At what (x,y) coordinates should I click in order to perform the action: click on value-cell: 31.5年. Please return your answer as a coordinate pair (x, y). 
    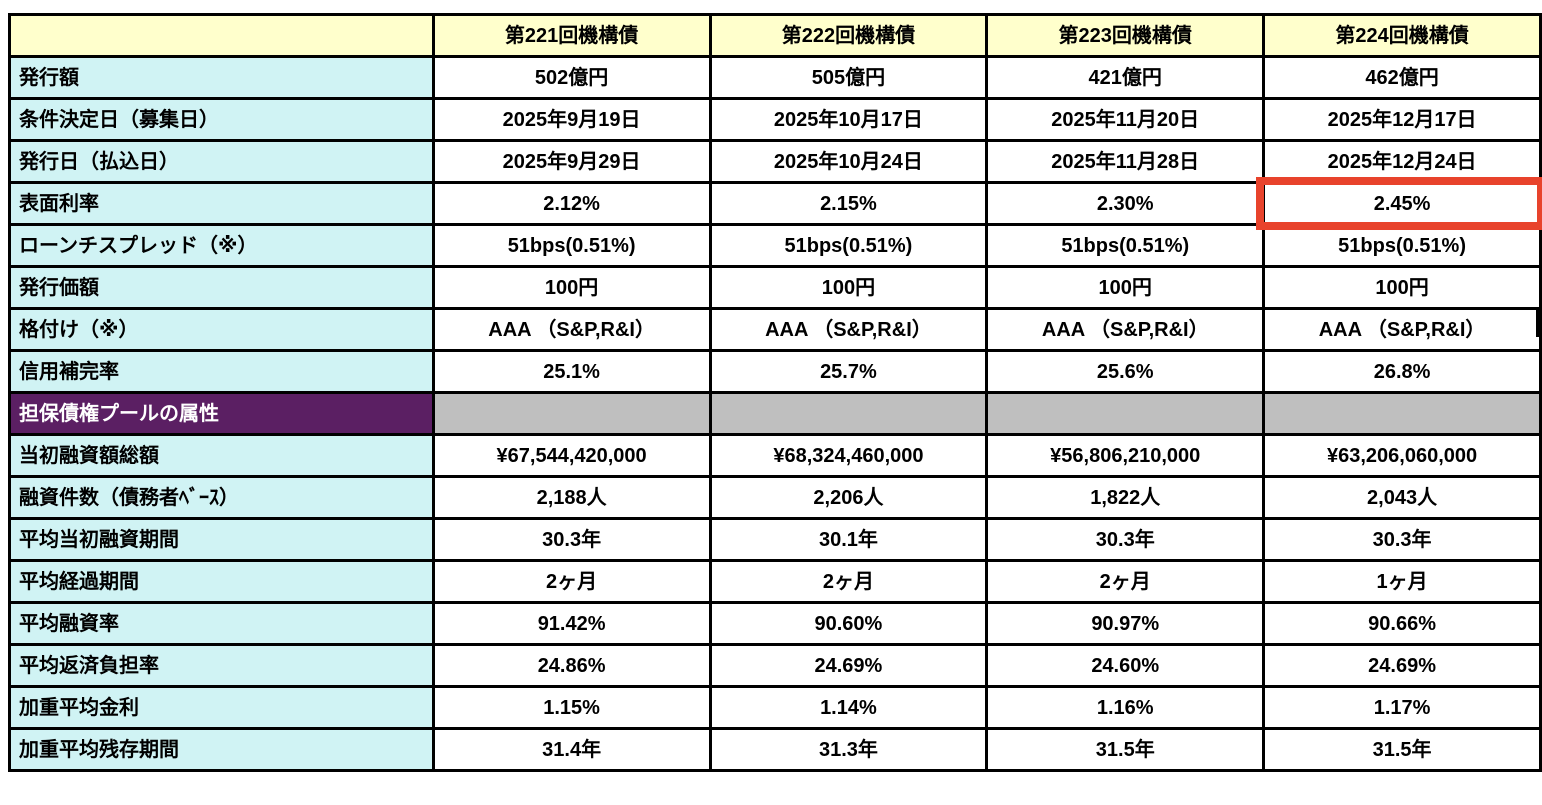
    Looking at the image, I should click on (1125, 749).